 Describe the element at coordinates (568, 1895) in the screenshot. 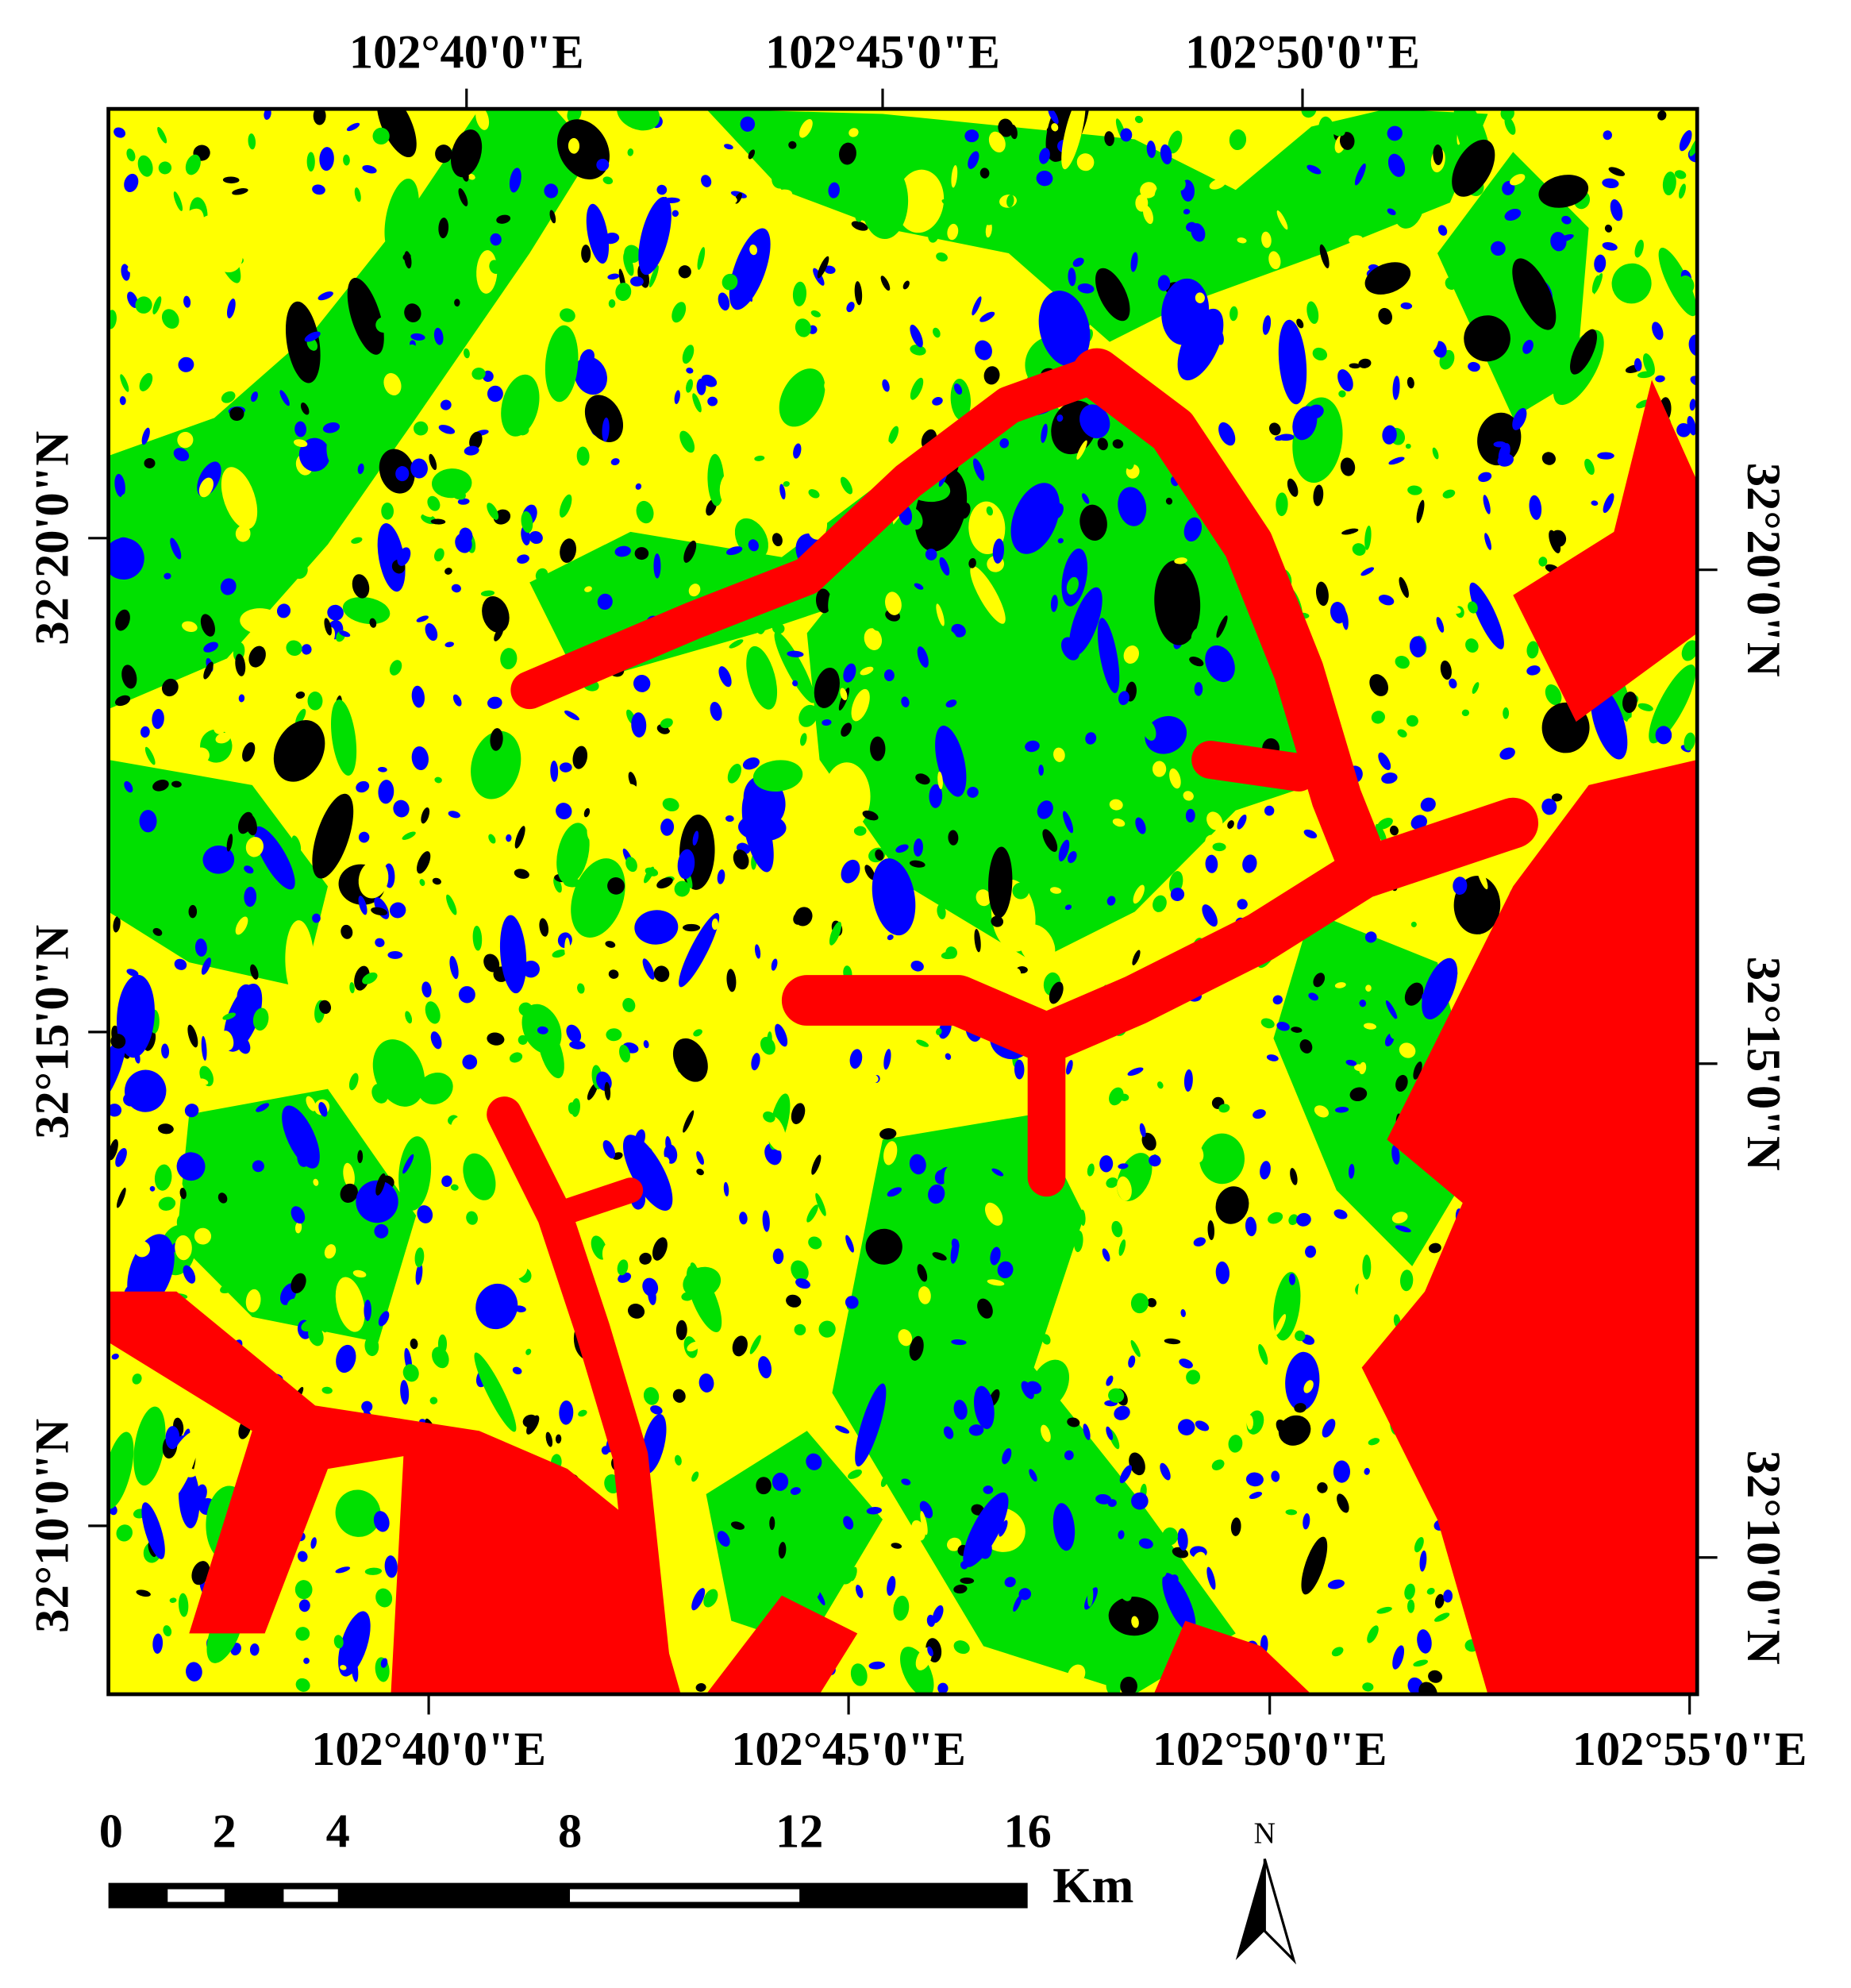

I see `scale-segment` at that location.